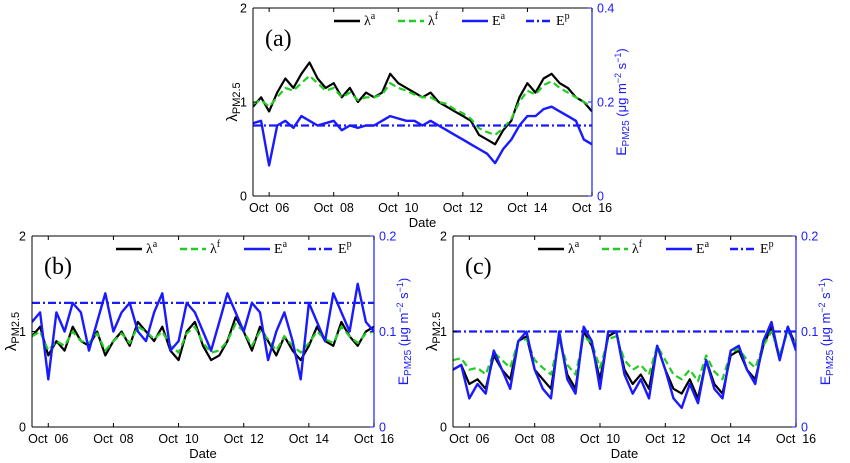 The image size is (850, 463). I want to click on panel-label: (b), so click(58, 267).